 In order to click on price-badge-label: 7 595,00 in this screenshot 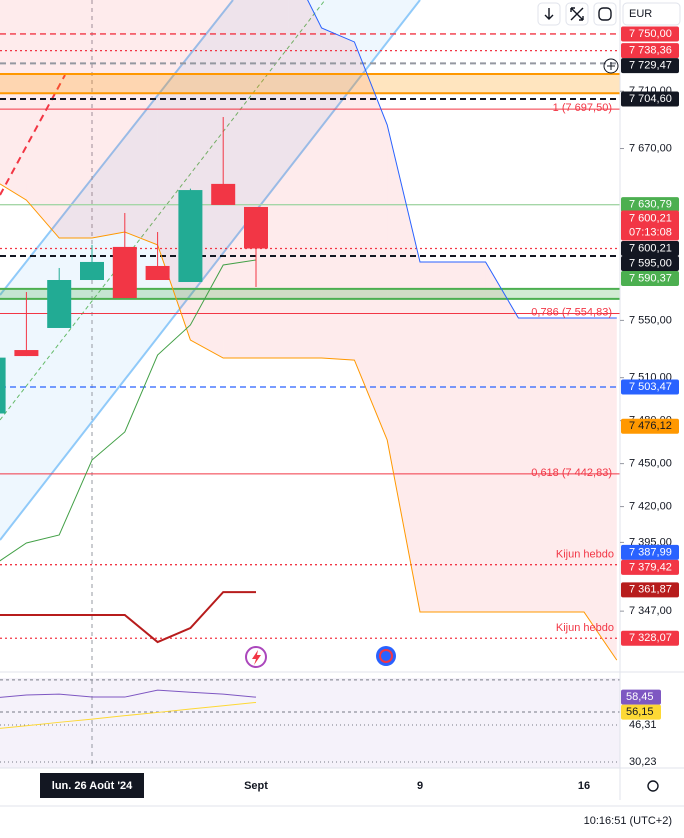, I will do `click(650, 263)`.